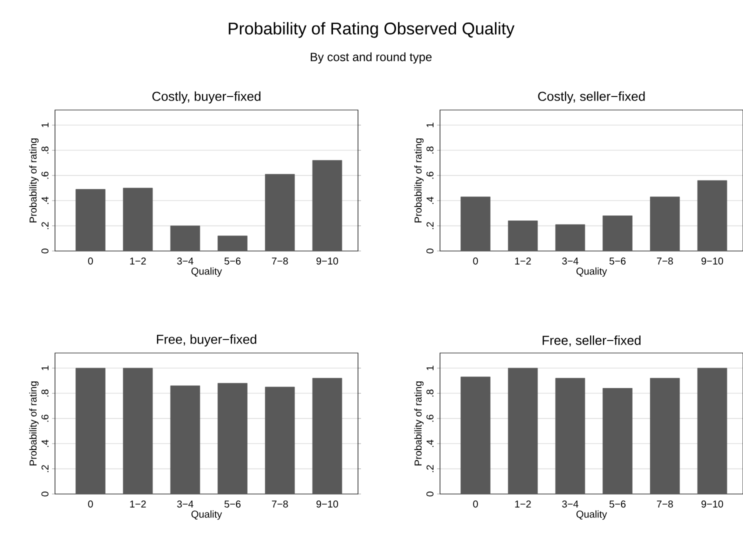  Describe the element at coordinates (591, 340) in the screenshot. I see `chart-title: Free, seller−fixed` at that location.